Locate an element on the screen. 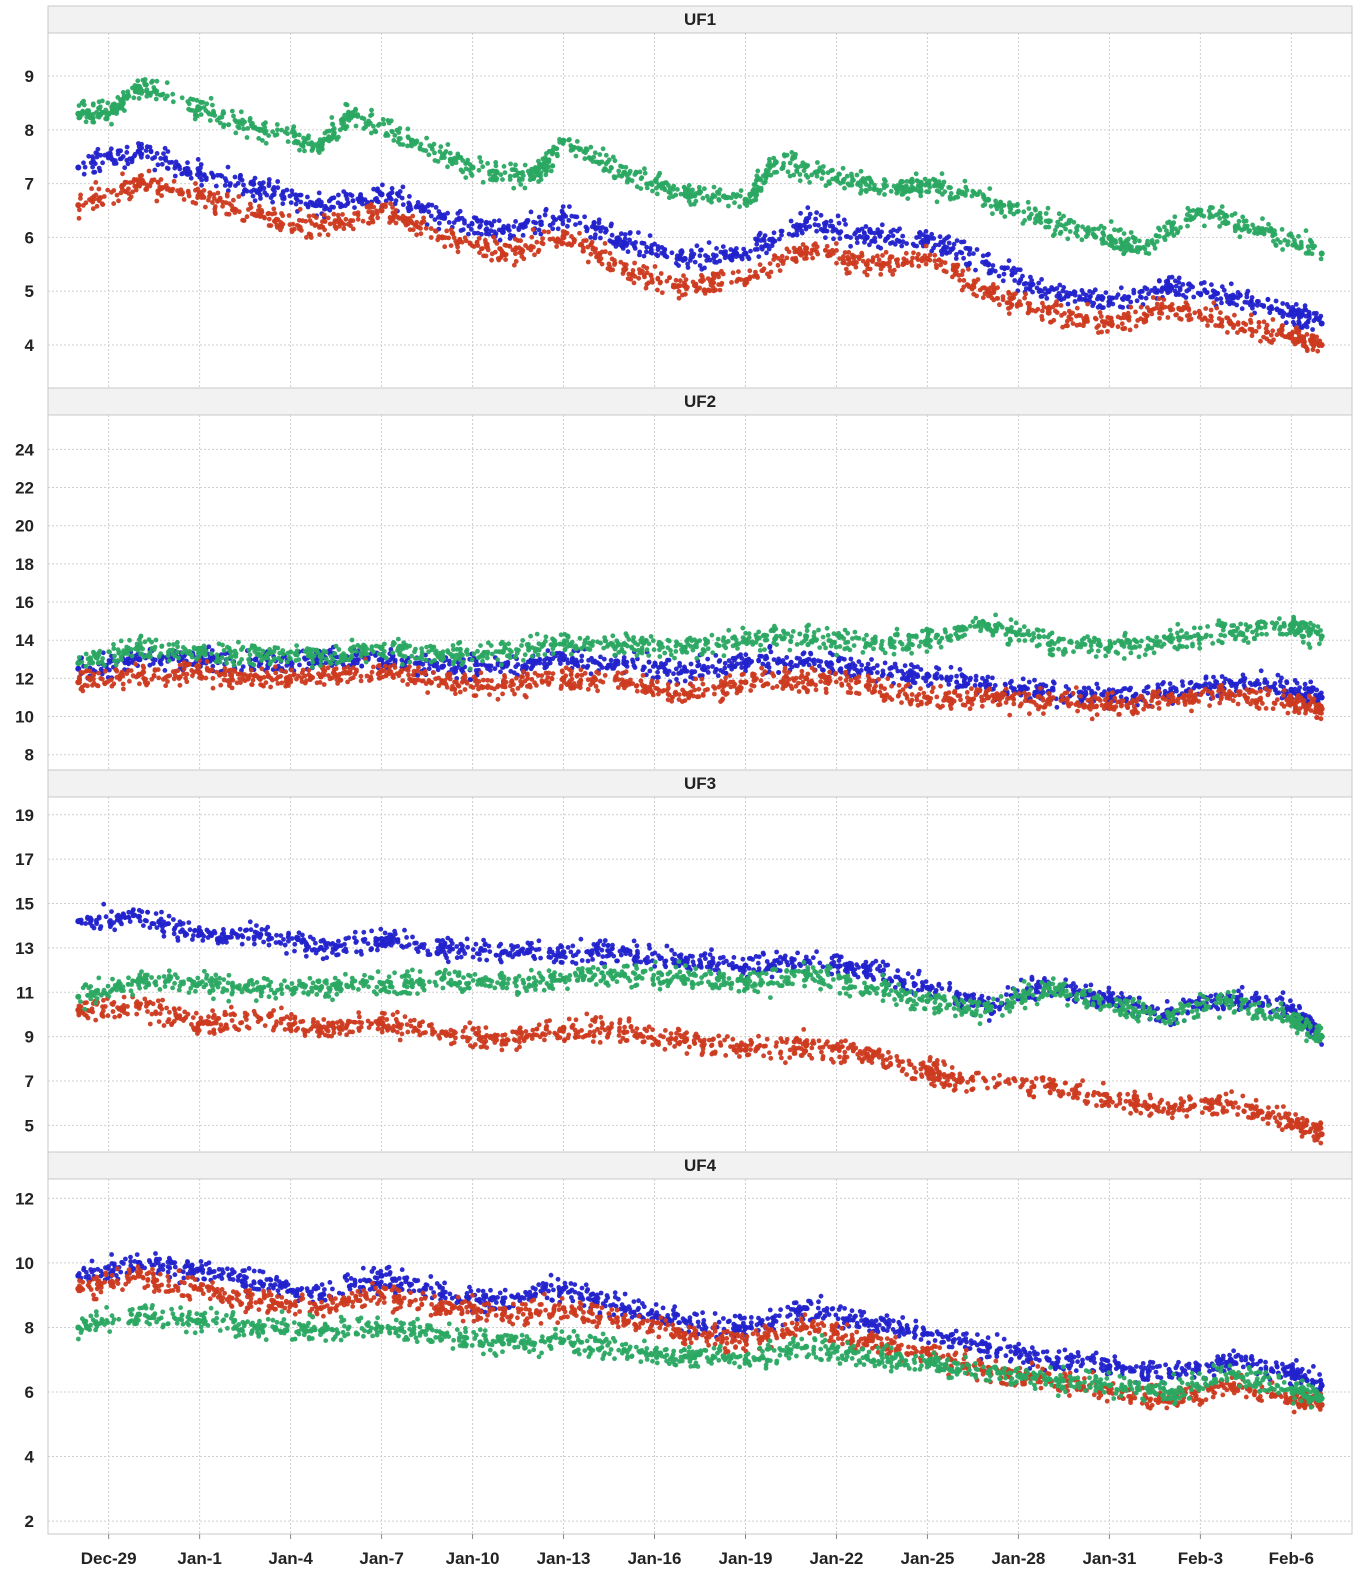 Image resolution: width=1364 pixels, height=1576 pixels. y-tick-label: 24 is located at coordinates (24, 449).